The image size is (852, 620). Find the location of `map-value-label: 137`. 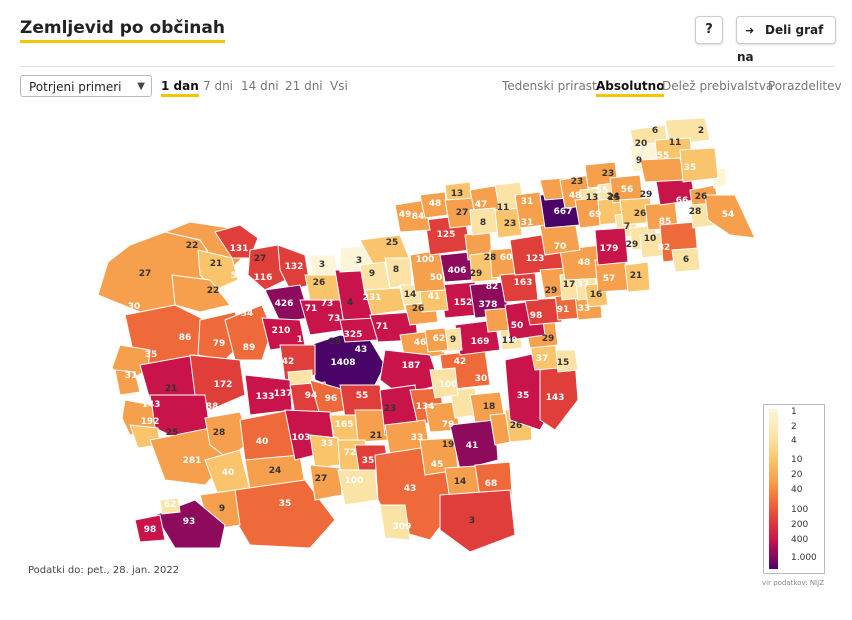

map-value-label: 137 is located at coordinates (283, 394).